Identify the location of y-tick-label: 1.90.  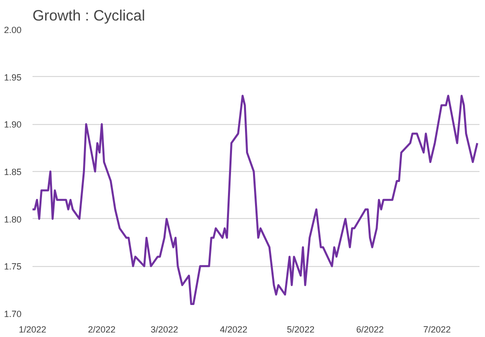
(13, 125).